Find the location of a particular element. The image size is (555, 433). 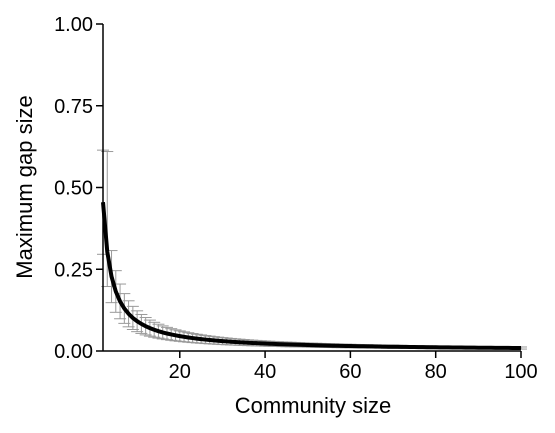

y-tick-label: 1.00 is located at coordinates (73, 25).